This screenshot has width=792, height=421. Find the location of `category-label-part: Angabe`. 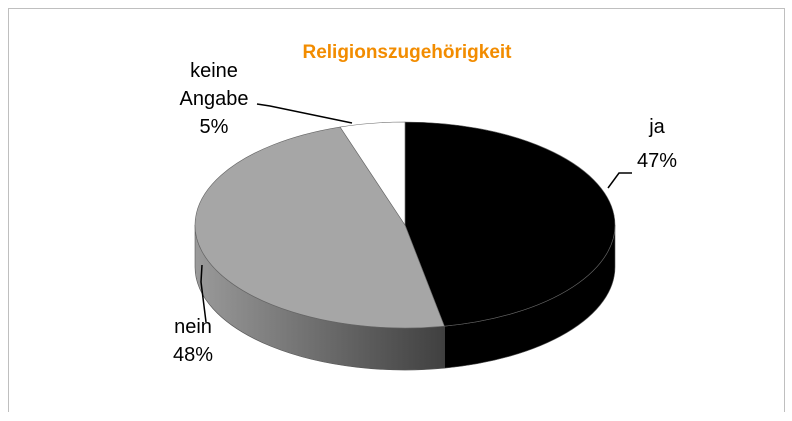

category-label-part: Angabe is located at coordinates (214, 99).